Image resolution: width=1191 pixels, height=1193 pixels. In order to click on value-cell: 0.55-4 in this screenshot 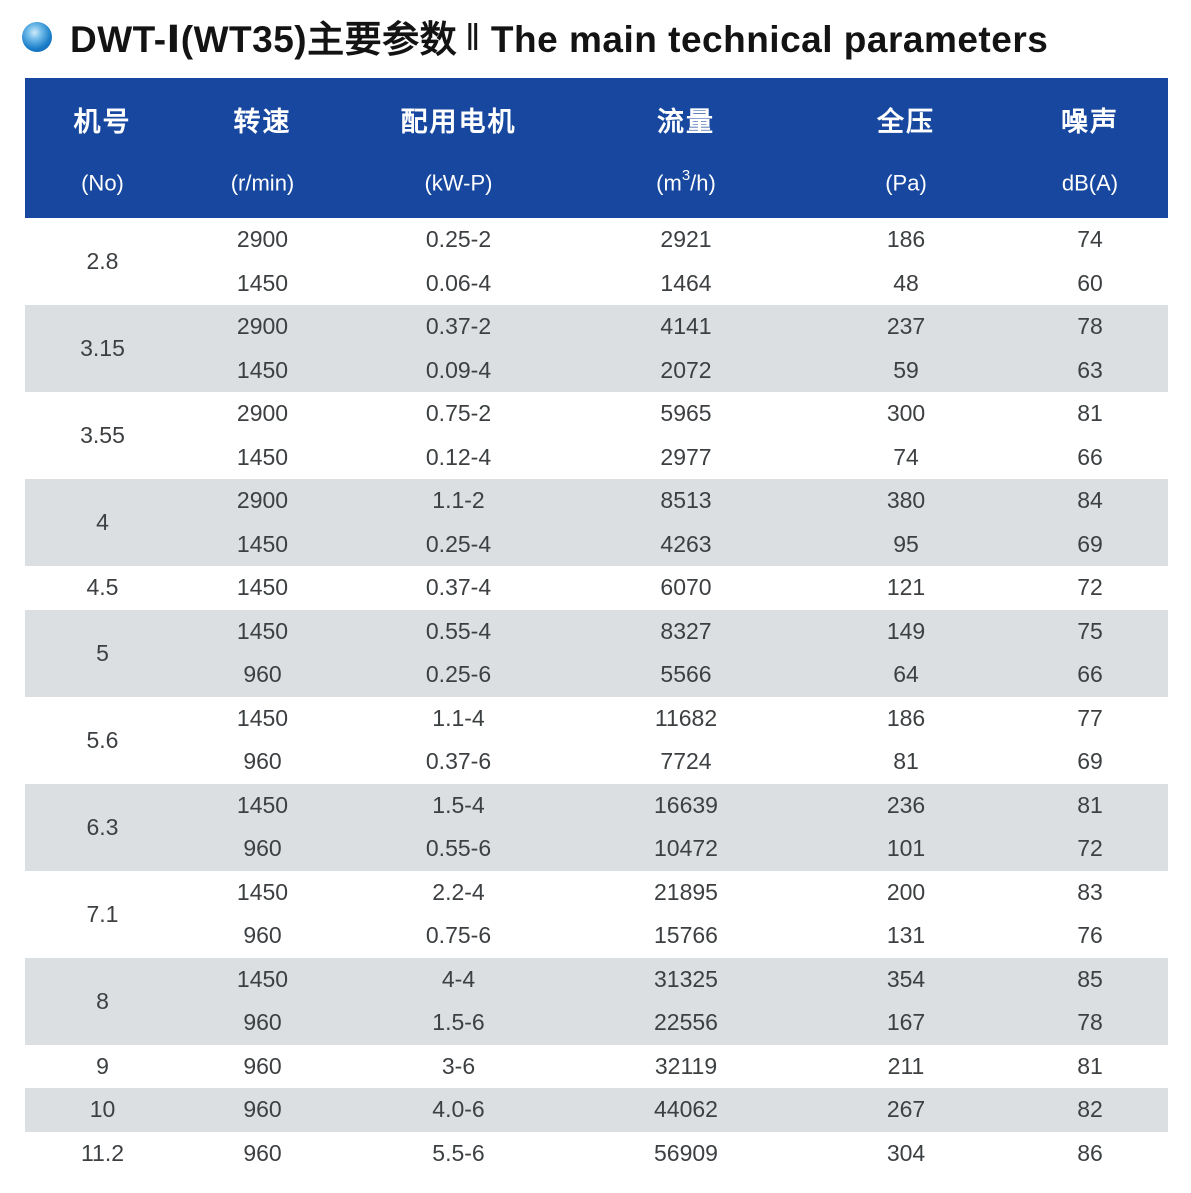, I will do `click(458, 631)`.